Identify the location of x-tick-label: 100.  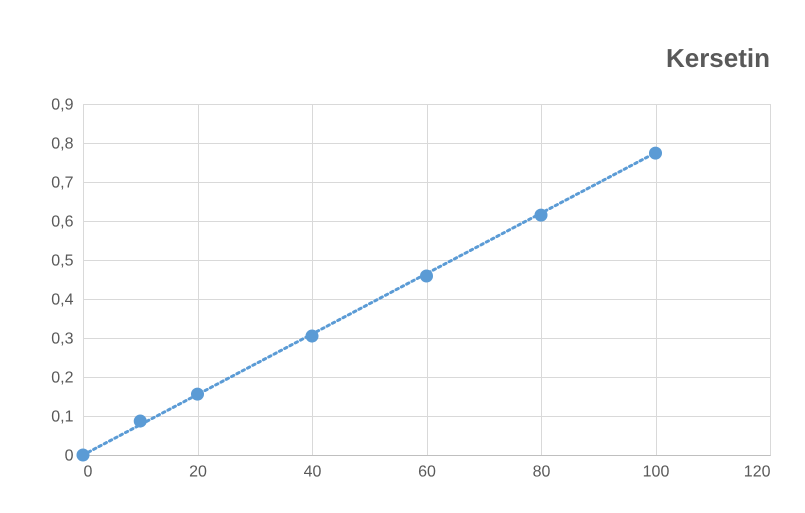
(656, 472).